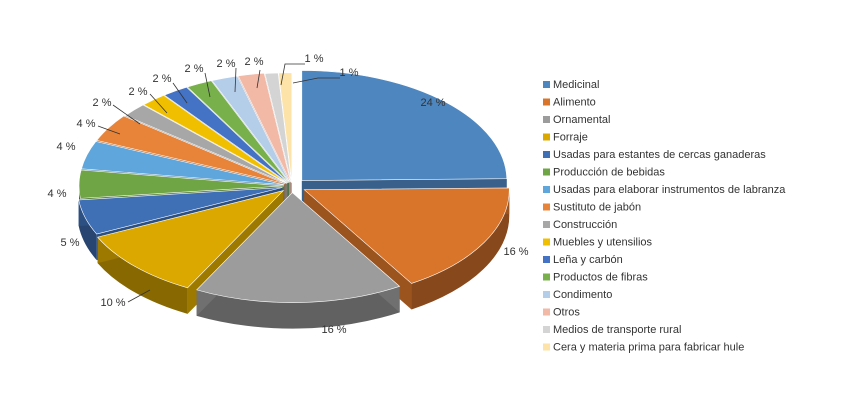 The image size is (850, 403). Describe the element at coordinates (585, 225) in the screenshot. I see `legend-label: Construcción` at that location.